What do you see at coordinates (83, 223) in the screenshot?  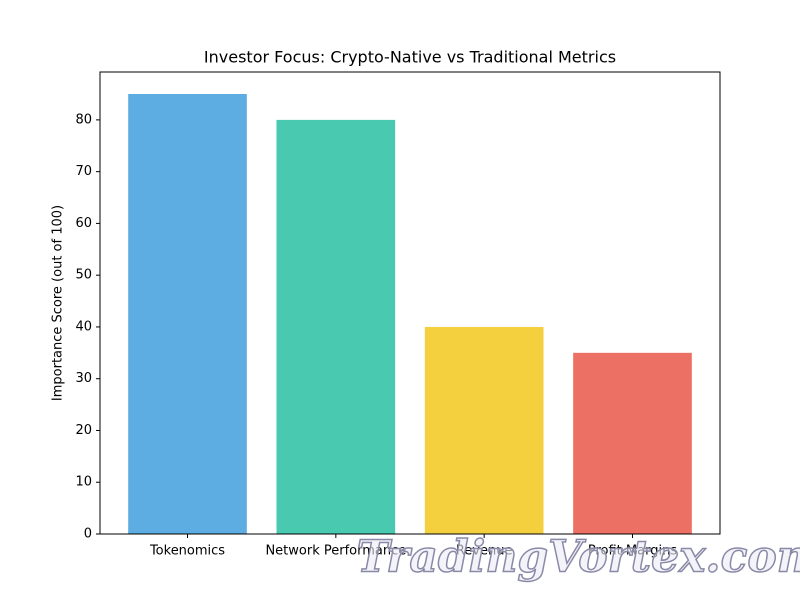 I see `y-tick-label: 60` at bounding box center [83, 223].